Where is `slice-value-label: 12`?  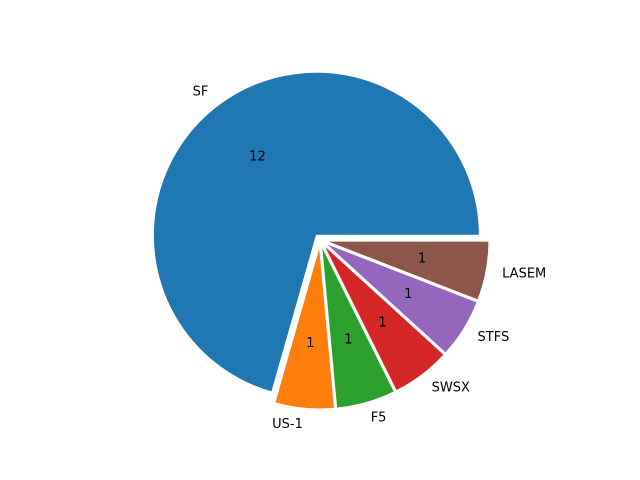
slice-value-label: 12 is located at coordinates (257, 157).